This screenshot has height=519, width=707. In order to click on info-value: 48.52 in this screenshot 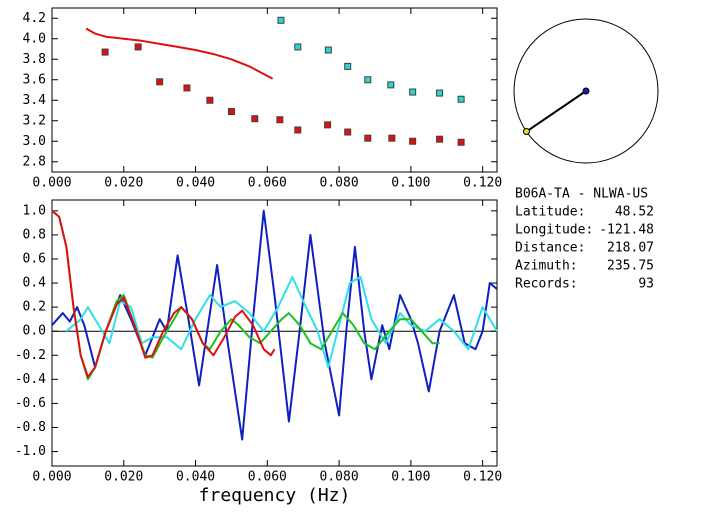, I will do `click(634, 212)`.